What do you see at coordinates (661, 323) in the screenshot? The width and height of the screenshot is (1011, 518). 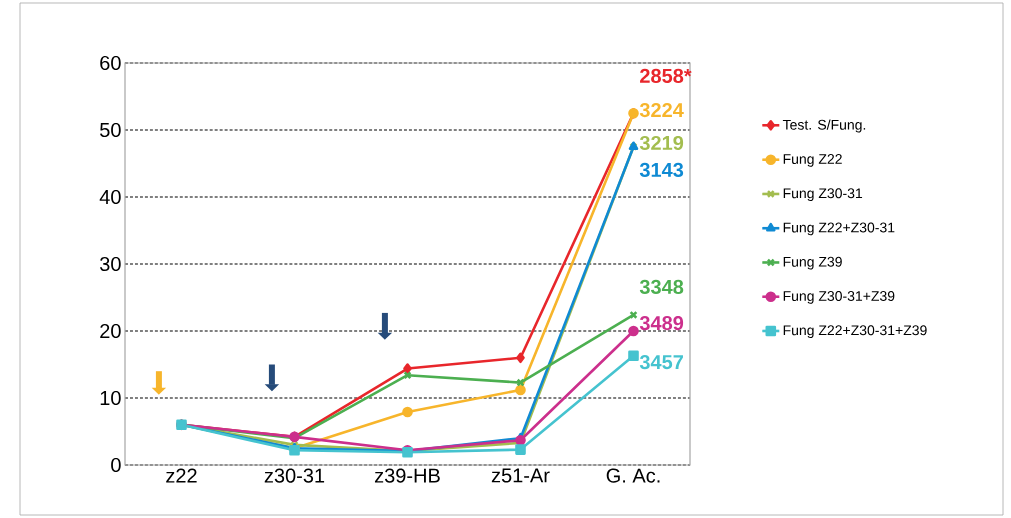 I see `annotation: 3489` at bounding box center [661, 323].